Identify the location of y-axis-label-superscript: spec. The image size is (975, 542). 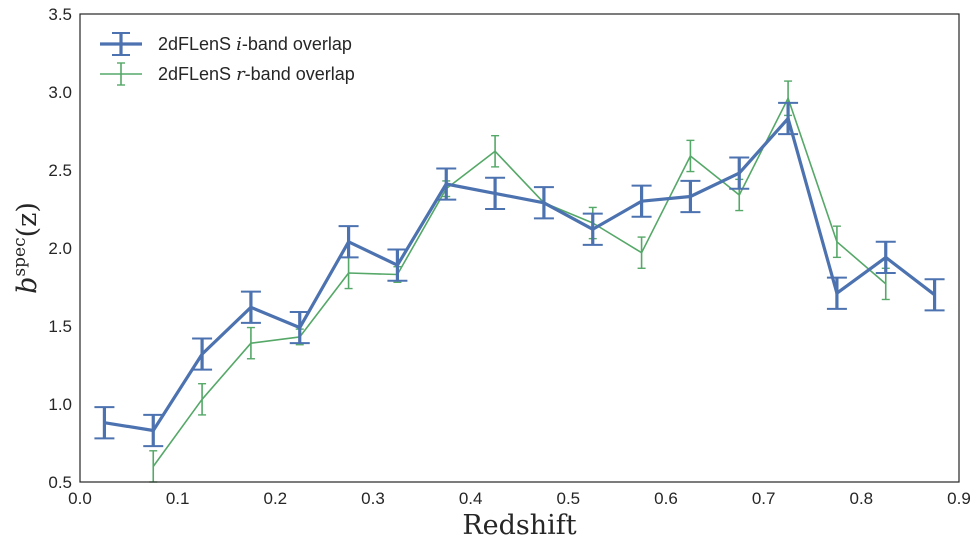
(20, 256).